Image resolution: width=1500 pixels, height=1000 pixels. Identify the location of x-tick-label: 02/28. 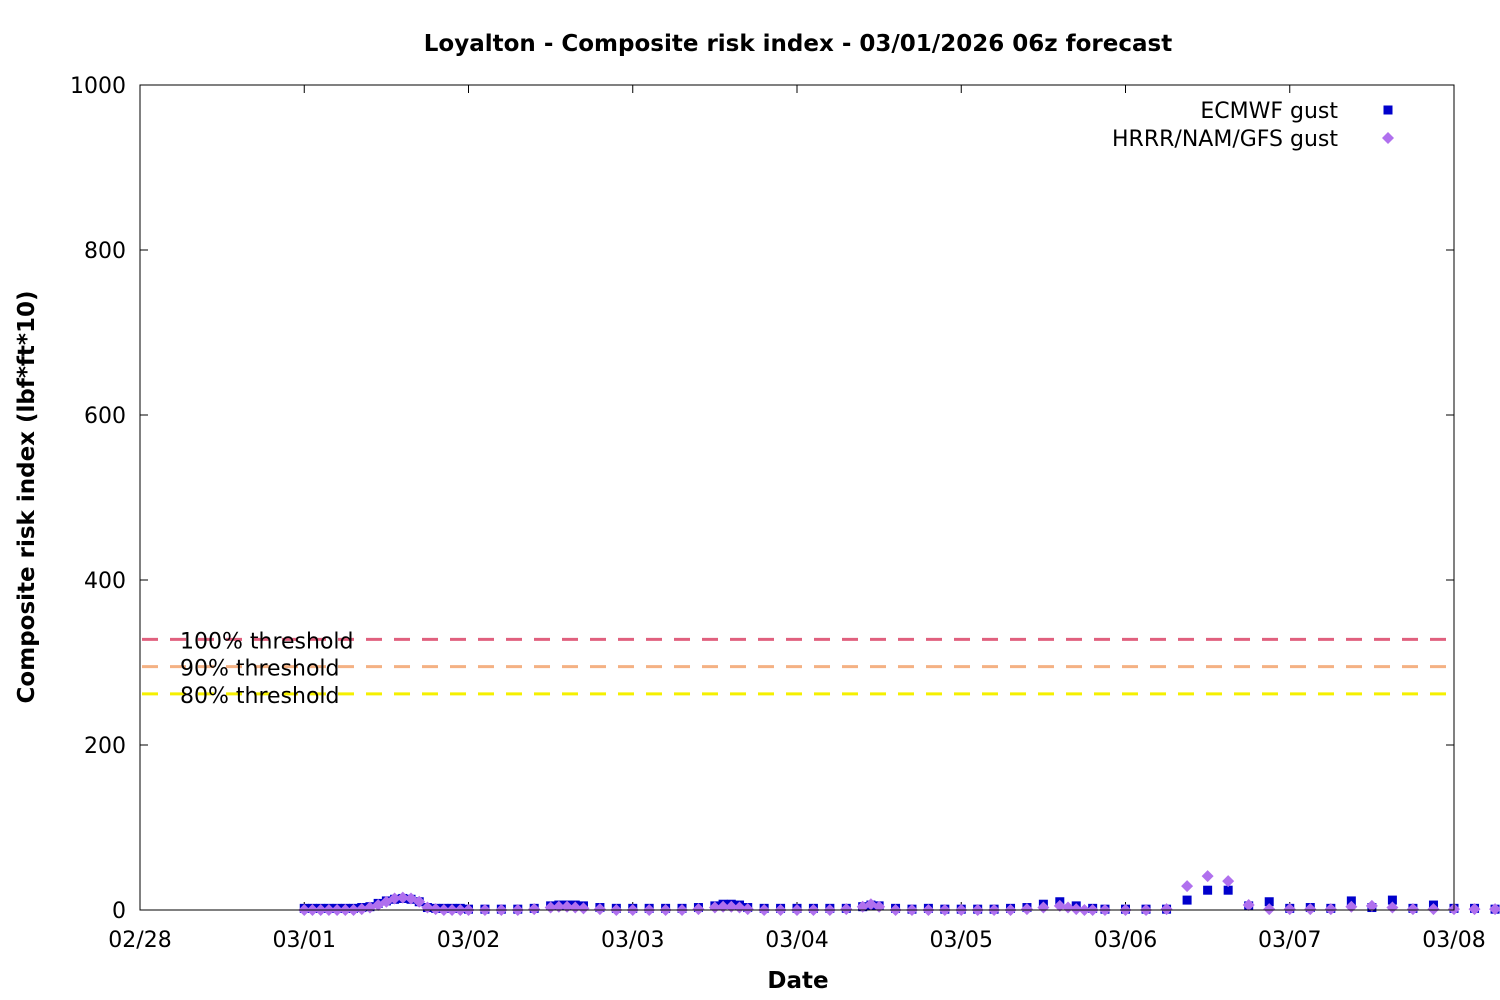
(139, 940).